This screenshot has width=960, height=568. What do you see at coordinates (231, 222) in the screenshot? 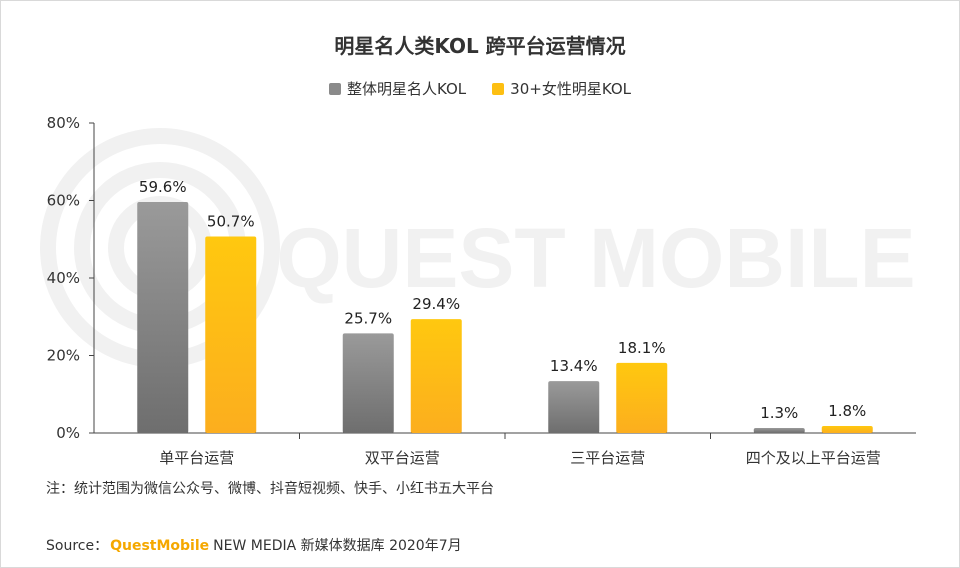
I see `data-label: 50.7%` at bounding box center [231, 222].